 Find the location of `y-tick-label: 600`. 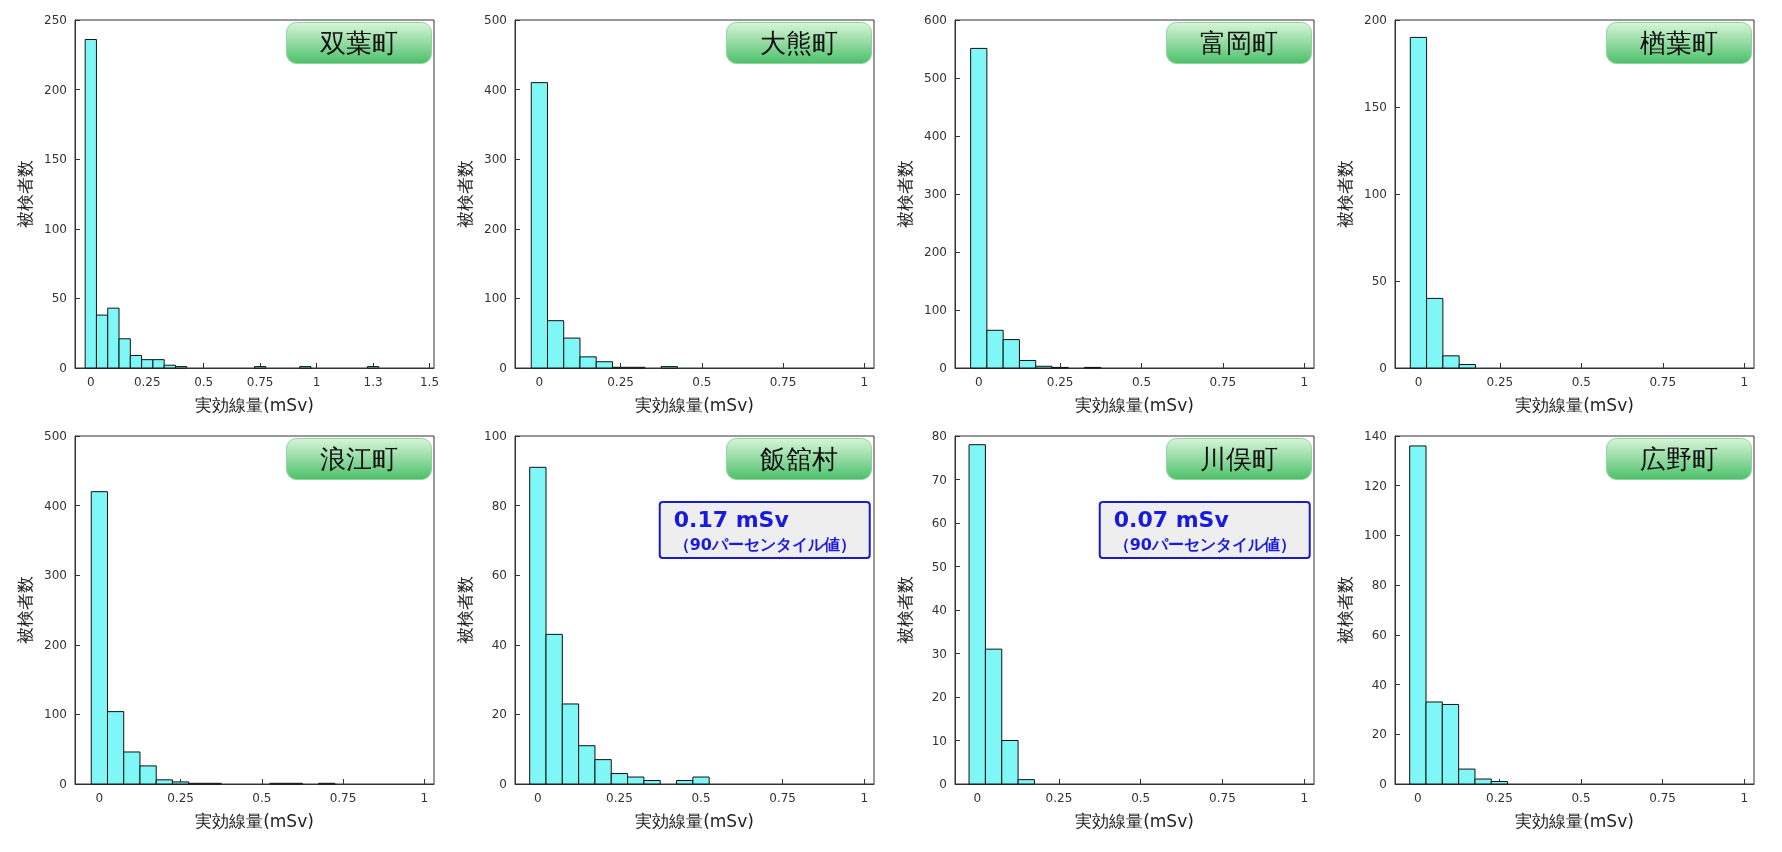

y-tick-label: 600 is located at coordinates (935, 20).